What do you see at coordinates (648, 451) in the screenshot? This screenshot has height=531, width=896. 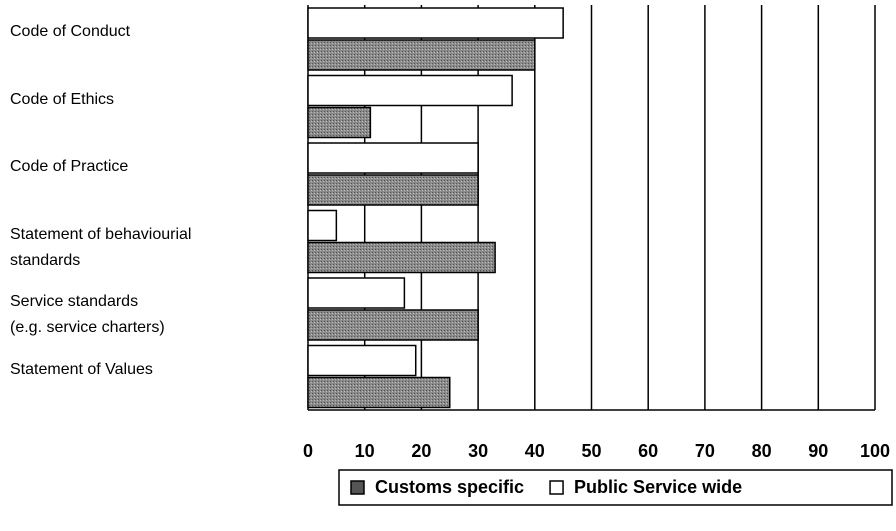 I see `x-tick-label: 60` at bounding box center [648, 451].